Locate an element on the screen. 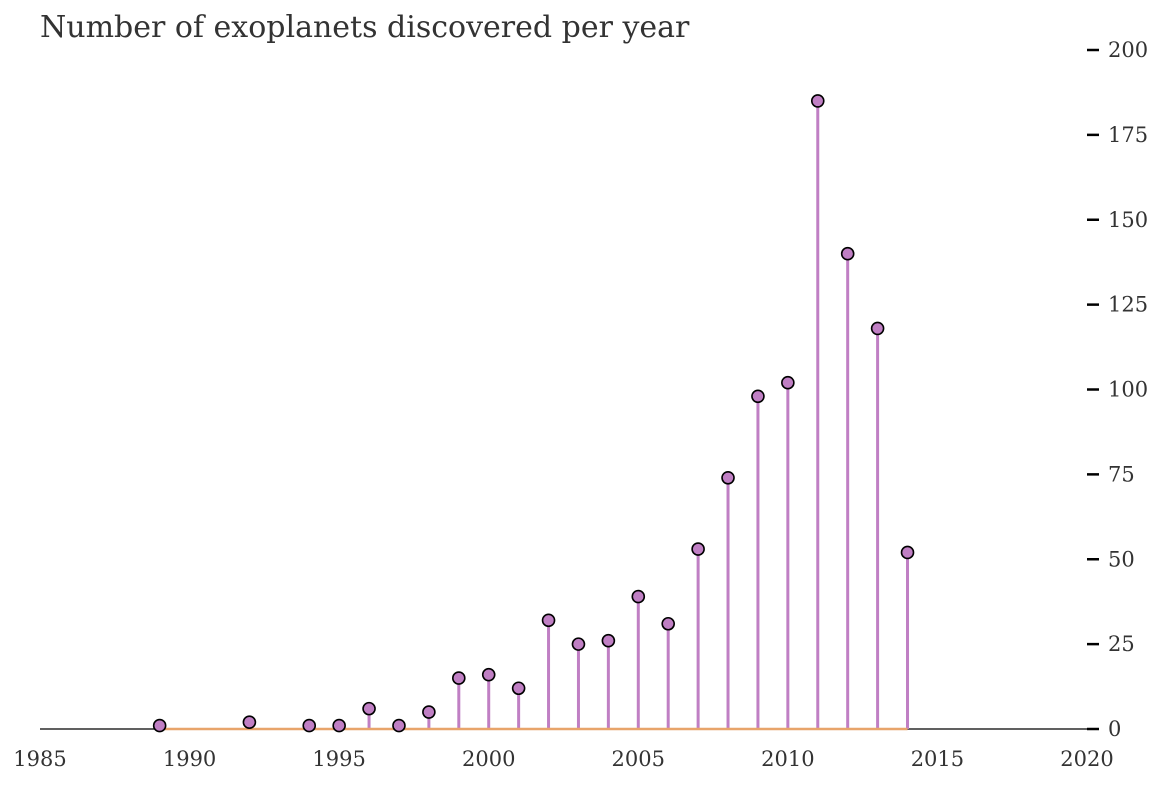  y-tick-label: 200 is located at coordinates (1128, 50).